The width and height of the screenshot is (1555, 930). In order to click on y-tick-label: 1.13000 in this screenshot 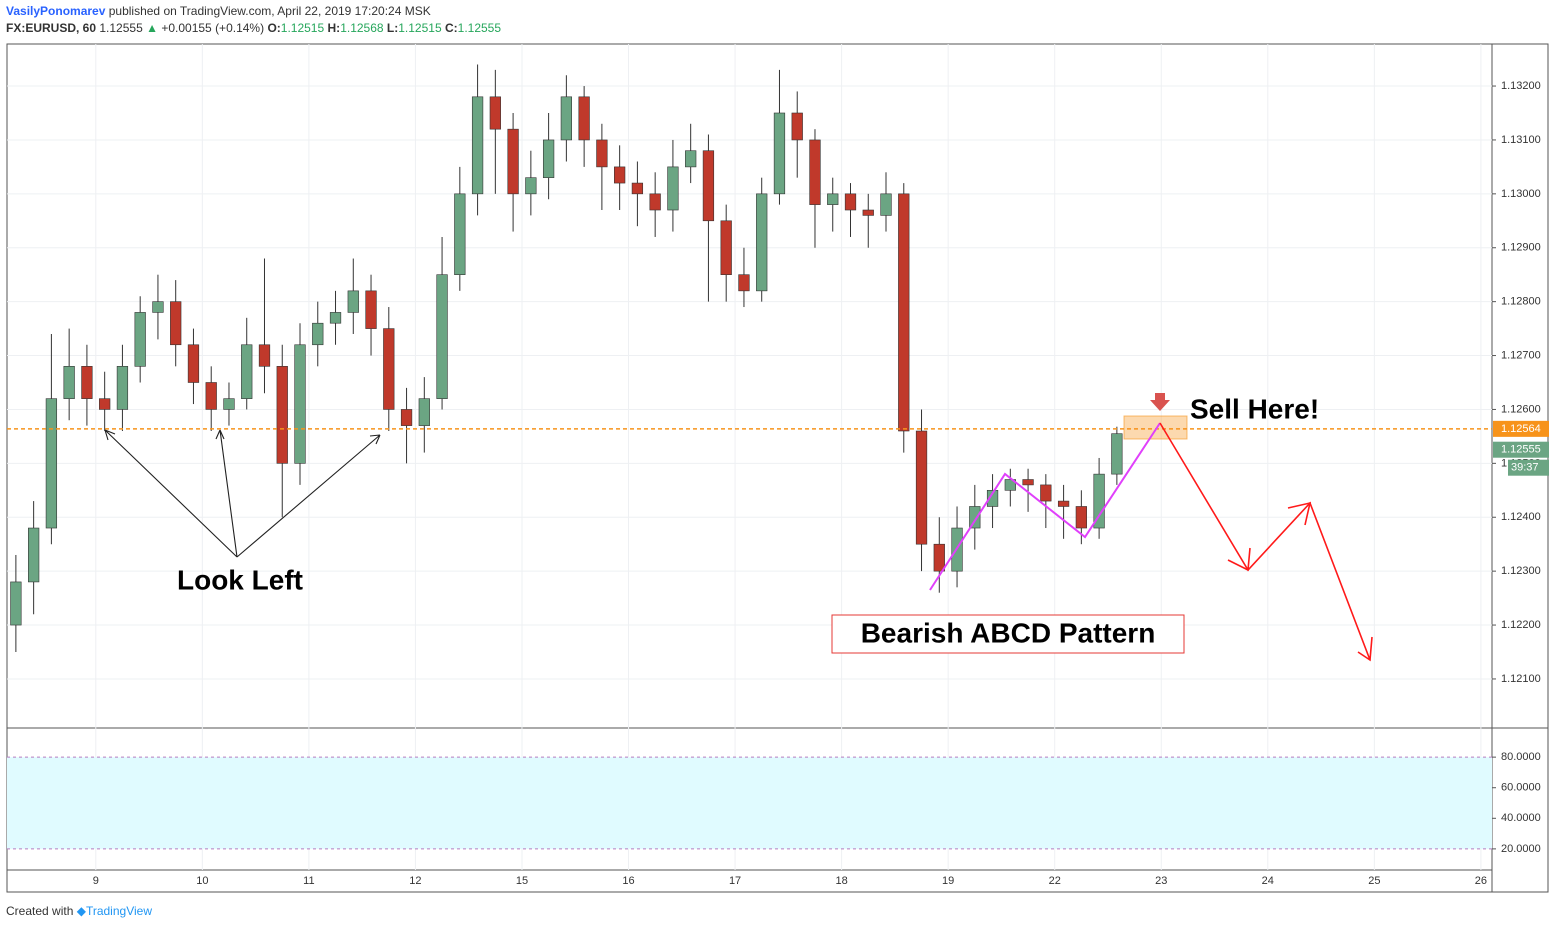, I will do `click(1521, 194)`.